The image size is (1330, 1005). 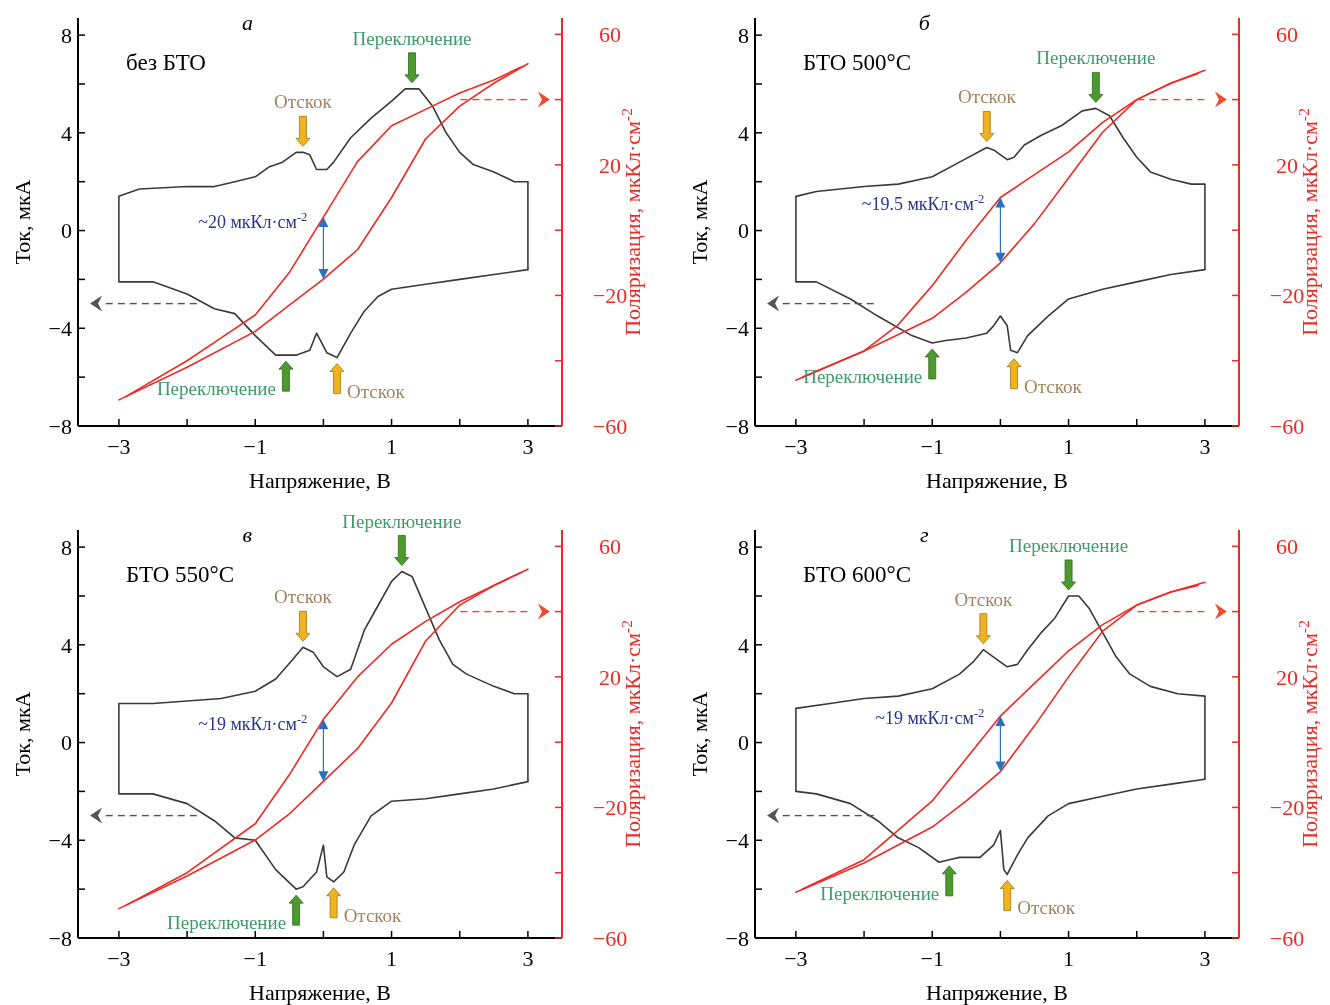 I want to click on chart-title: а, so click(x=247, y=22).